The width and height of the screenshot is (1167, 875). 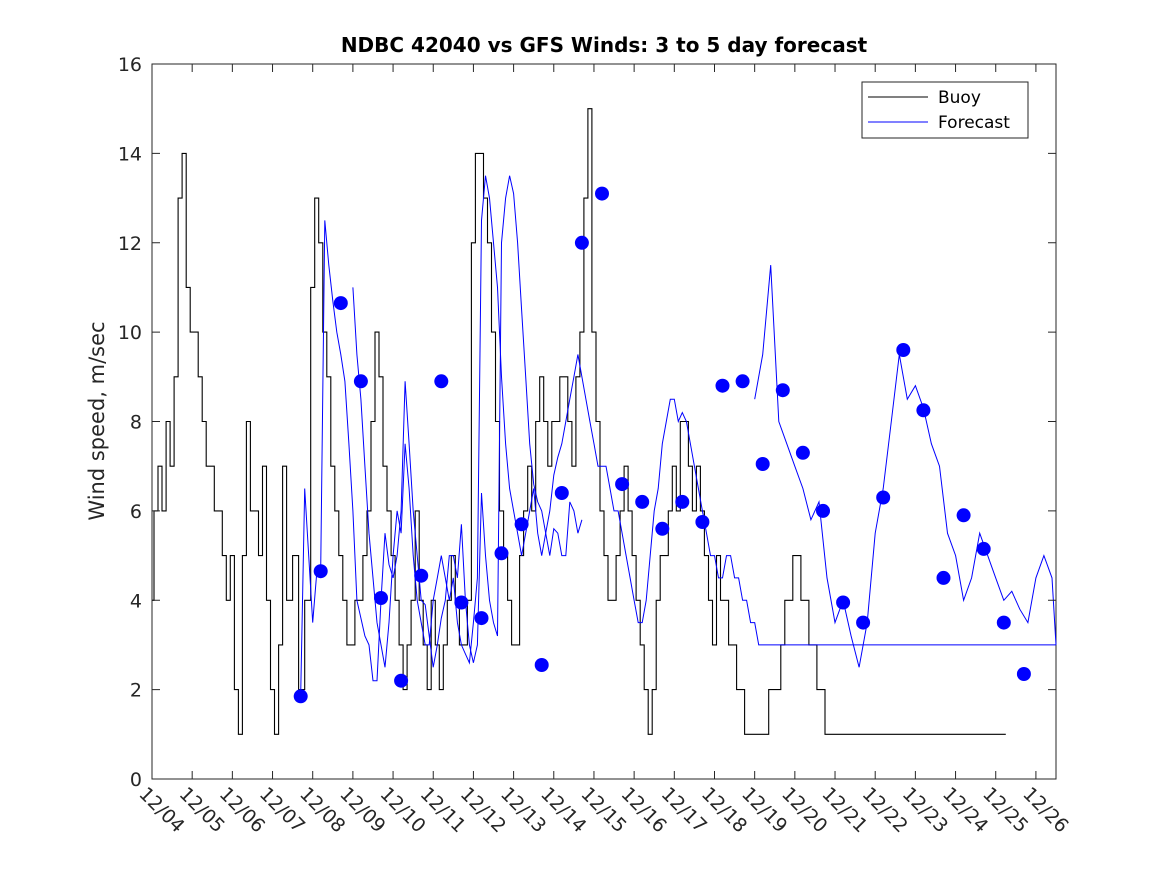 What do you see at coordinates (130, 244) in the screenshot?
I see `y-tick-label: 12` at bounding box center [130, 244].